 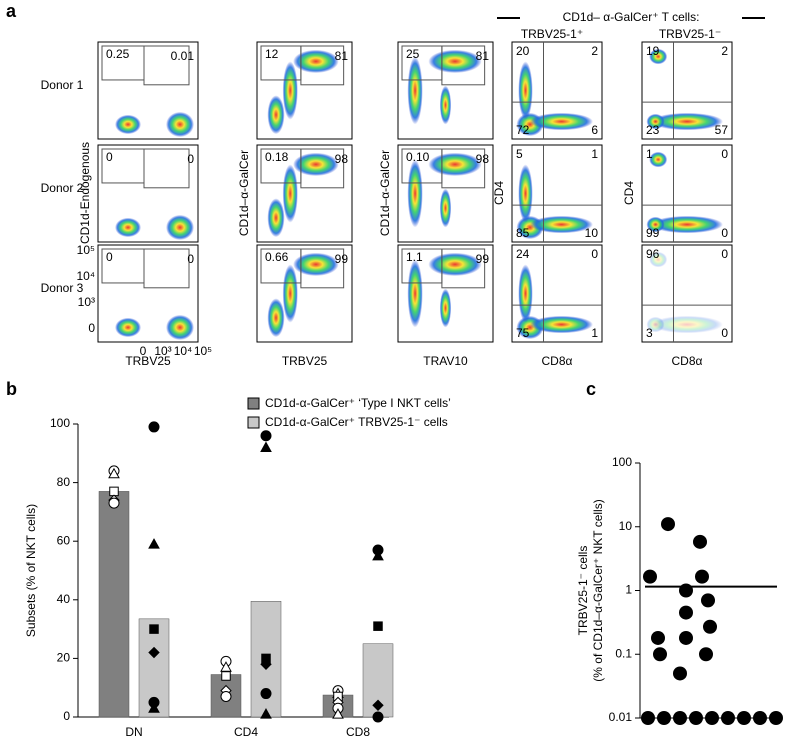 I want to click on quadrant-value: 6, so click(x=594, y=130).